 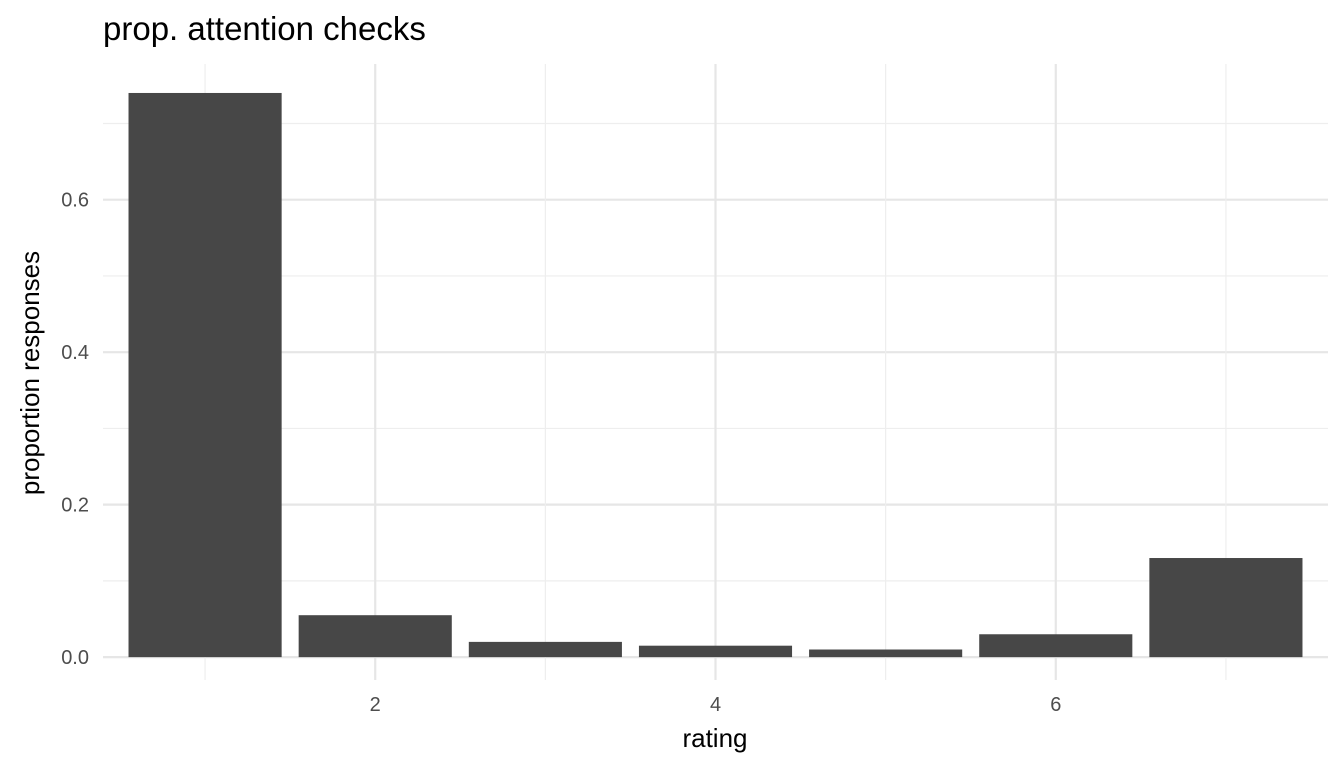 I want to click on y-tick-label: 0.4, so click(x=75, y=353).